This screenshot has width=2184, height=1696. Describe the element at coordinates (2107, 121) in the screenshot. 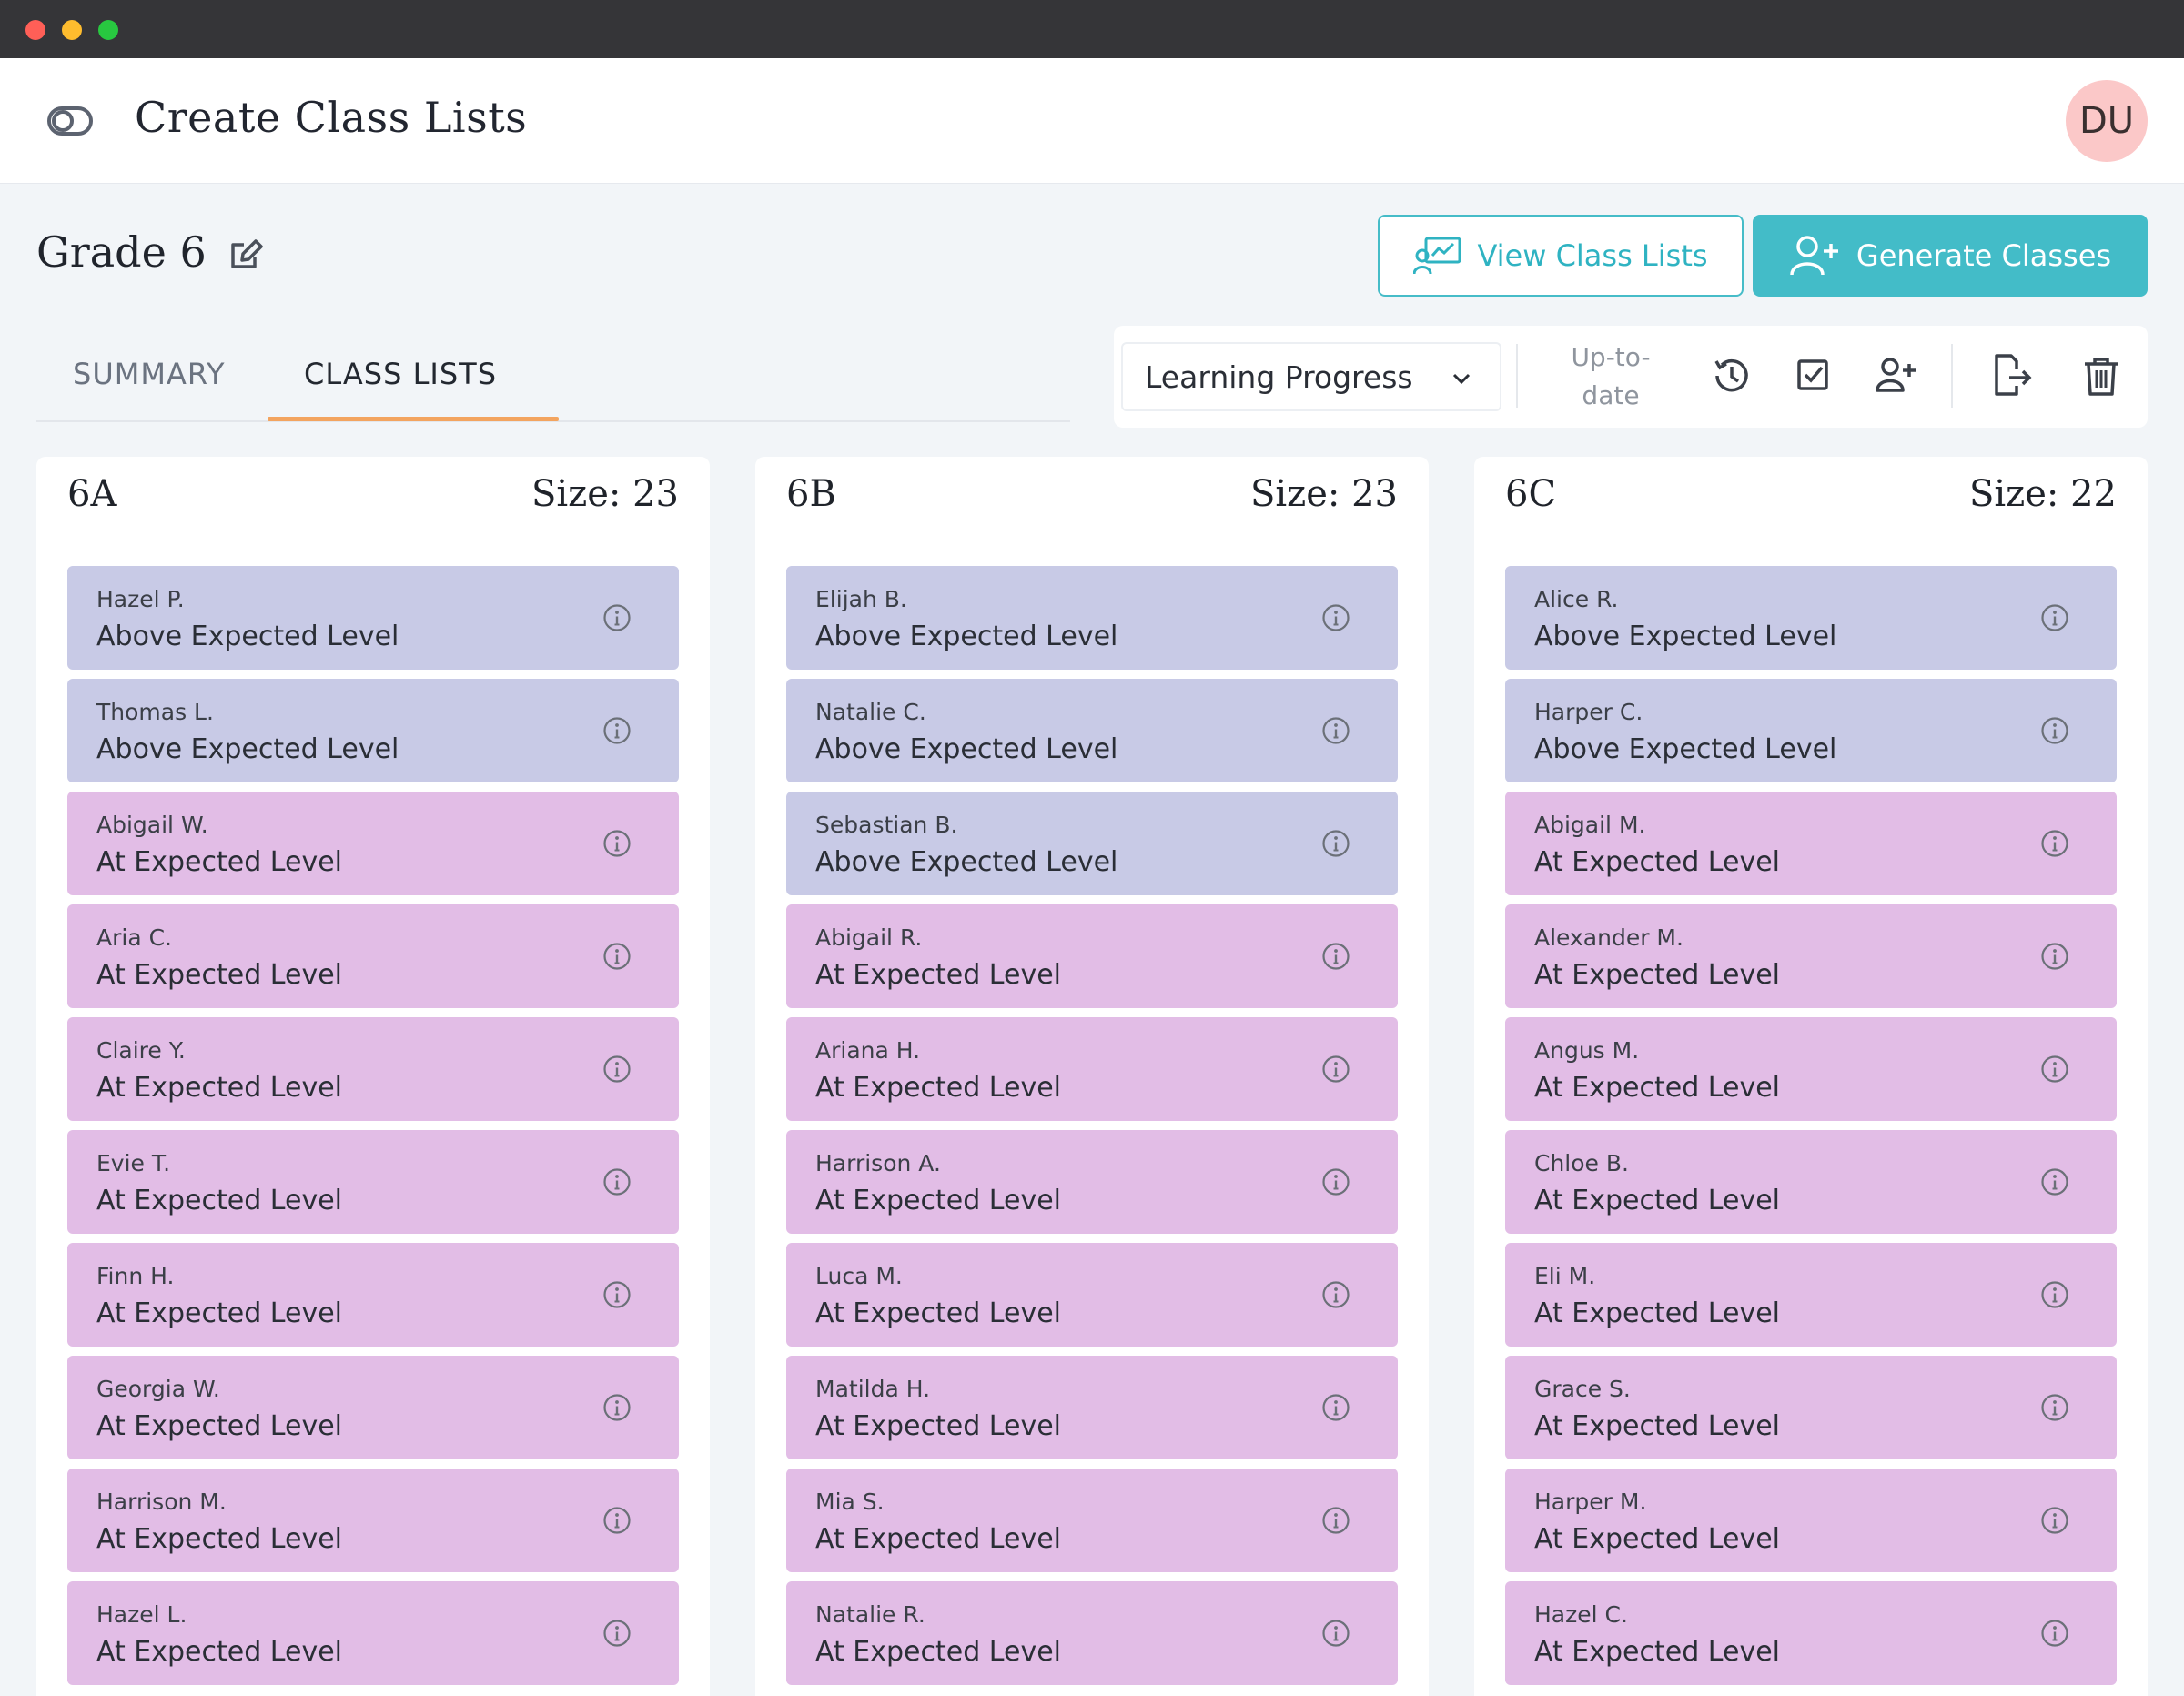

I see `user-avatar: DU` at that location.